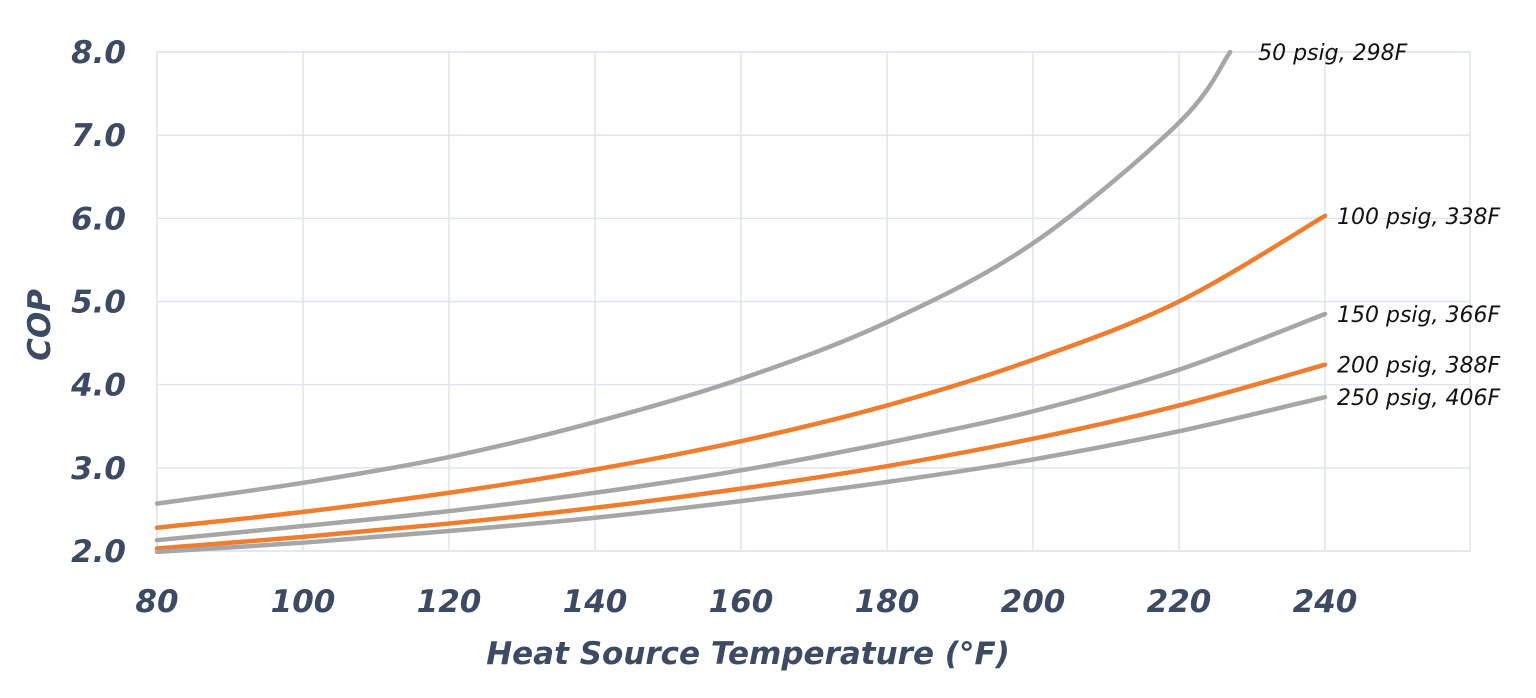 This screenshot has width=1536, height=698. Describe the element at coordinates (1418, 398) in the screenshot. I see `series-label-4: 250 psig, 406F` at that location.